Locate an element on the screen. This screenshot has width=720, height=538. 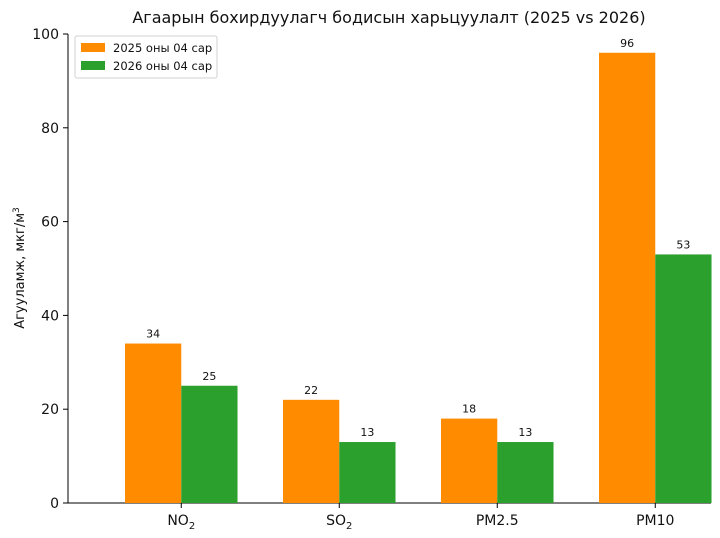
x-tick-label: NO2 is located at coordinates (181, 522).